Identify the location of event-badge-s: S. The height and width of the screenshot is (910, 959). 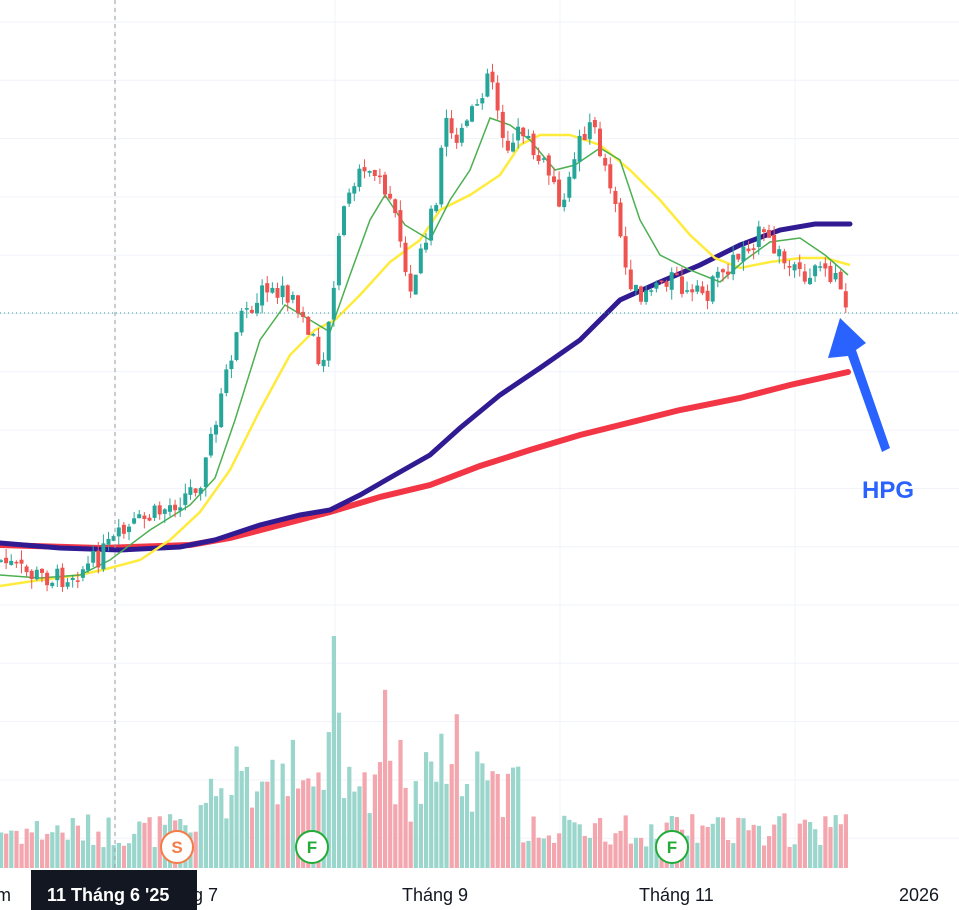
(177, 847).